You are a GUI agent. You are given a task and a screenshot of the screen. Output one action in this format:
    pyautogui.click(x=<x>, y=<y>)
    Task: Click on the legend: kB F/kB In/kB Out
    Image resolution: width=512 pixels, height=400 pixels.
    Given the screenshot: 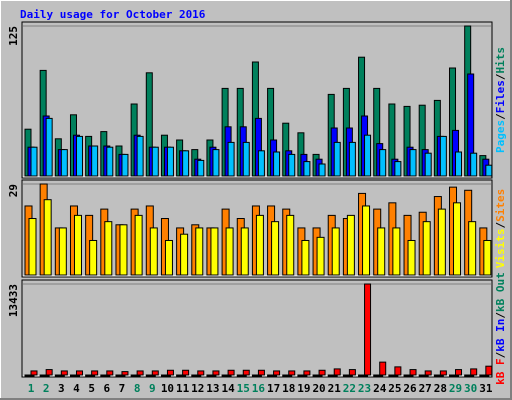 What is the action you would take?
    pyautogui.click(x=500, y=328)
    